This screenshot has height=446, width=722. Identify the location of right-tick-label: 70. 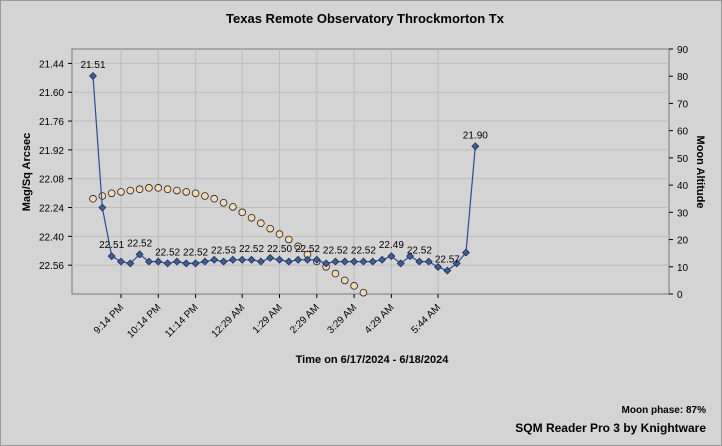
(683, 104).